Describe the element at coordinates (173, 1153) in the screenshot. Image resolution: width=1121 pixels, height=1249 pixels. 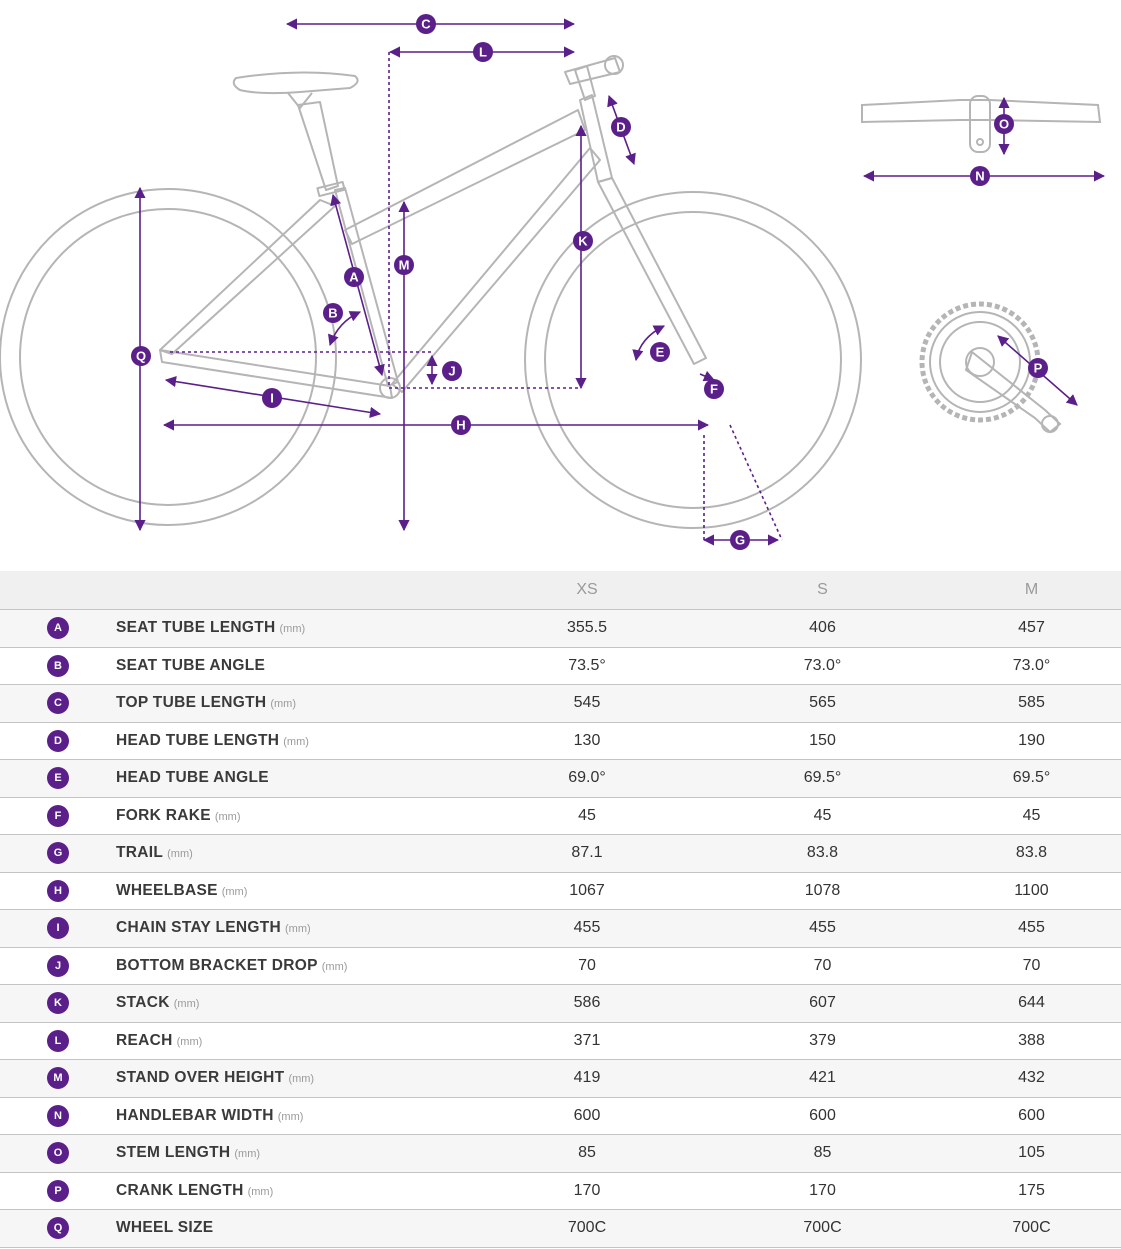
I see `measurement-name: STEM LENGTH` at that location.